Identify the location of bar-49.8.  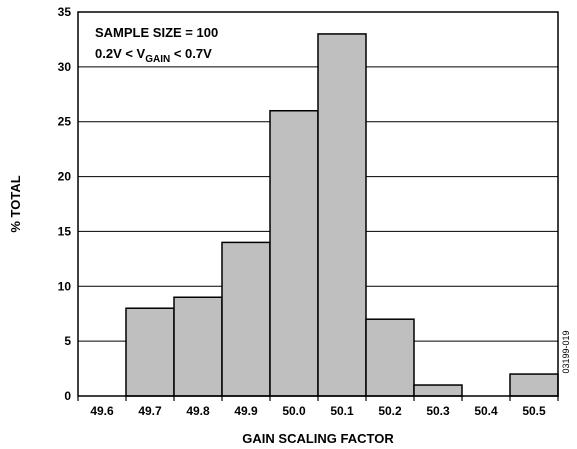
(198, 346).